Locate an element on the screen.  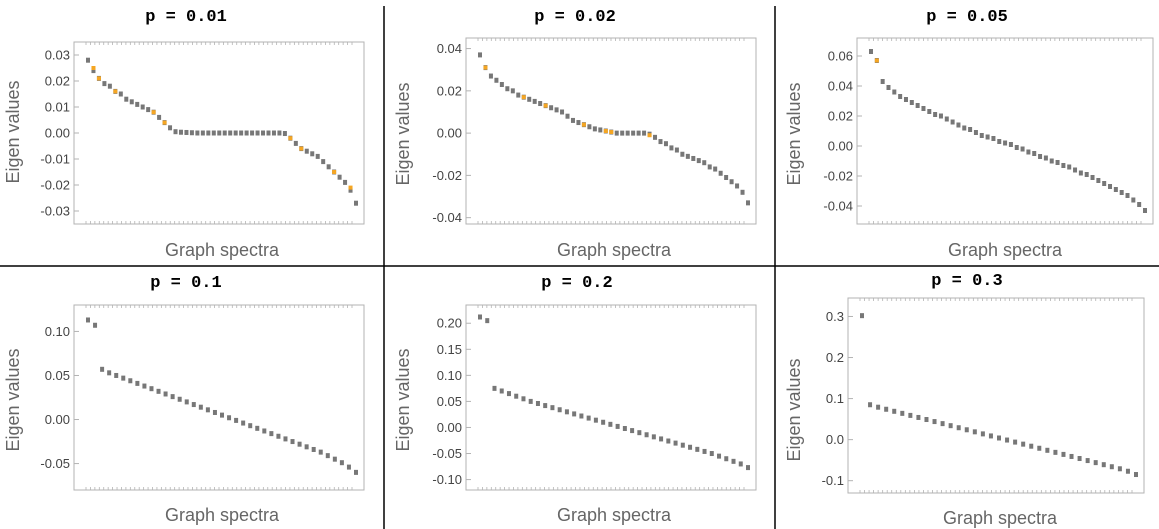
chart-title: p = 0.05 is located at coordinates (967, 17).